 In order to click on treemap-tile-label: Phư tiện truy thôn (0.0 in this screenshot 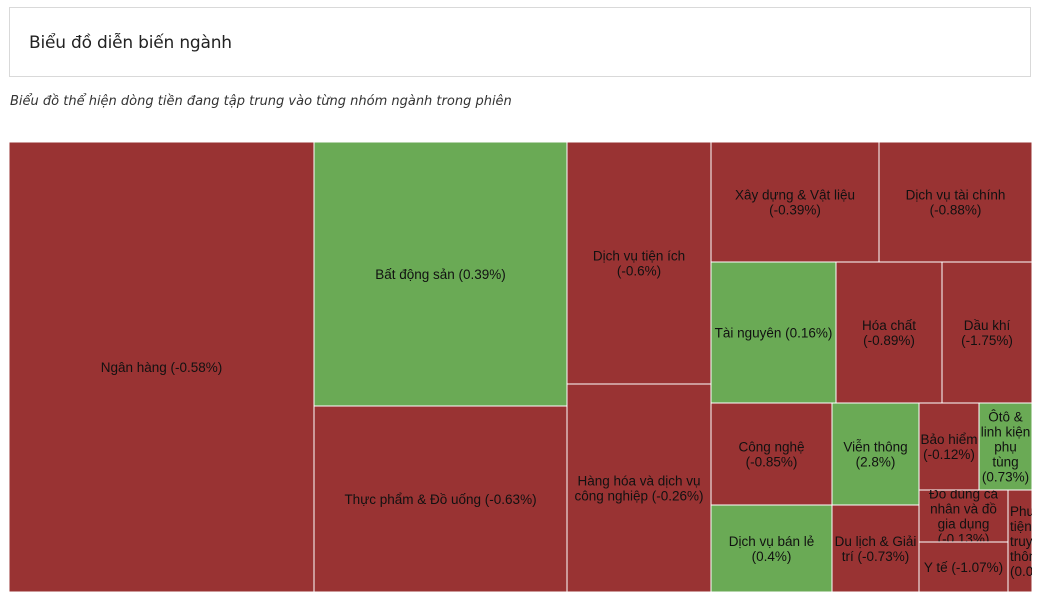, I will do `click(1021, 541)`.